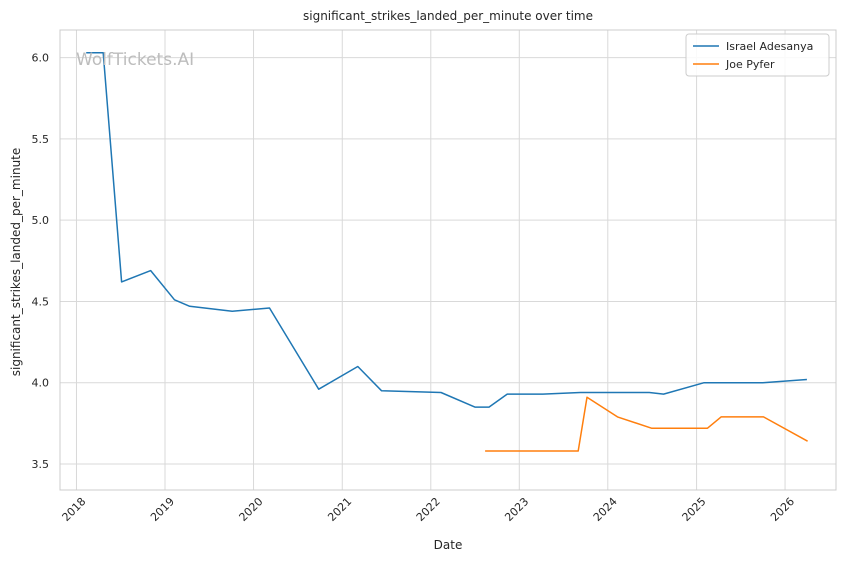 This screenshot has width=844, height=561. Describe the element at coordinates (41, 220) in the screenshot. I see `y-tick-label: 5.0` at that location.